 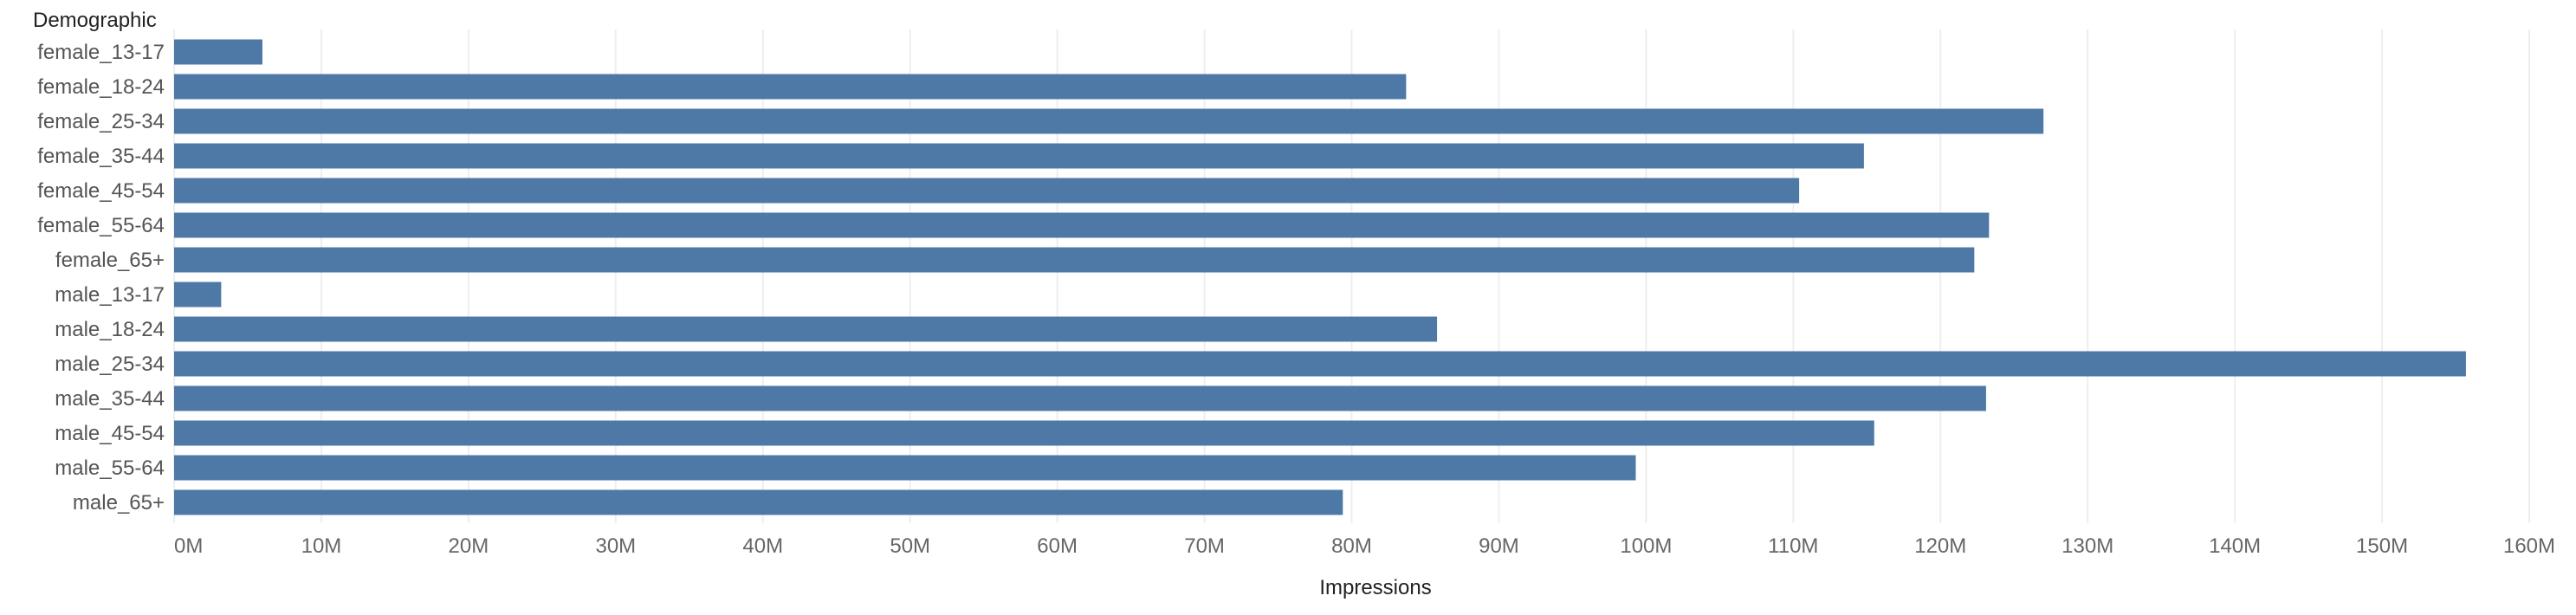 What do you see at coordinates (2235, 546) in the screenshot?
I see `x-tick-label: 140M` at bounding box center [2235, 546].